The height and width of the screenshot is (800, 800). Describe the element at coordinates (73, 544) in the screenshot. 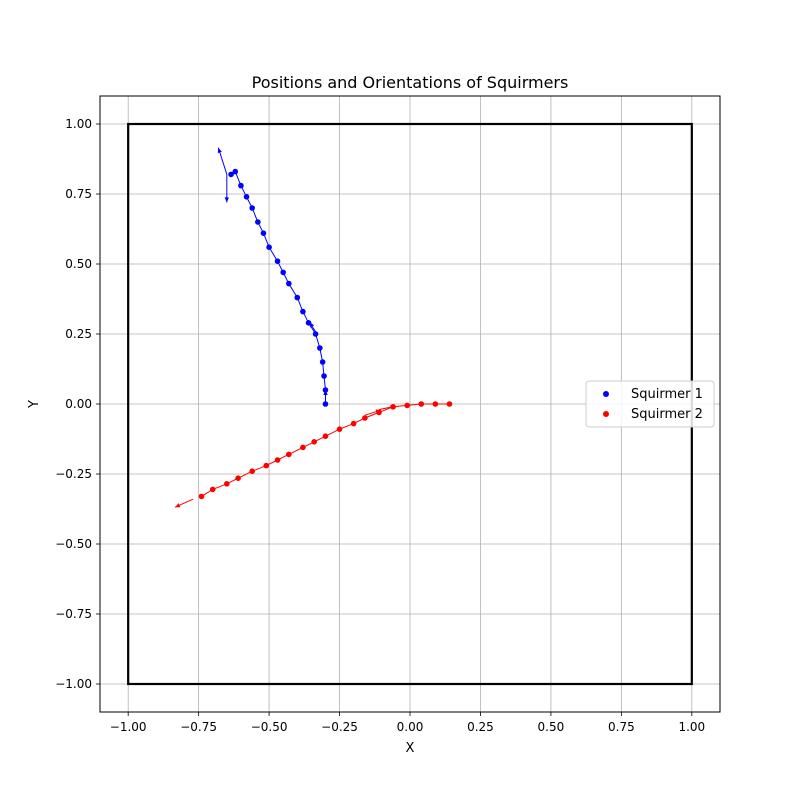

I see `y-tick-label: −0.50` at that location.